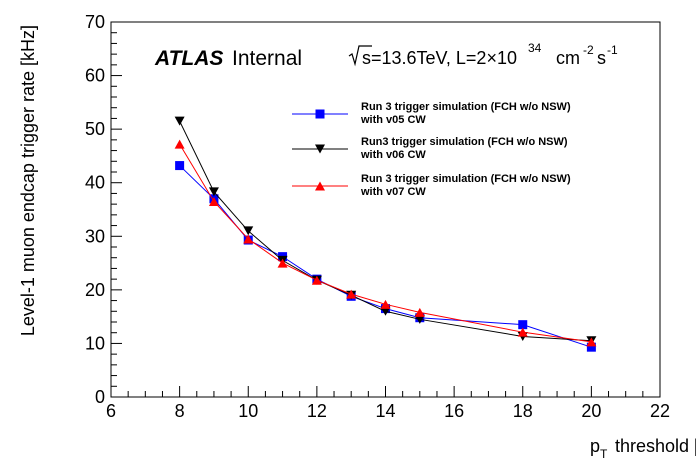 The width and height of the screenshot is (696, 472). Describe the element at coordinates (568, 58) in the screenshot. I see `energy-unit: cm` at that location.